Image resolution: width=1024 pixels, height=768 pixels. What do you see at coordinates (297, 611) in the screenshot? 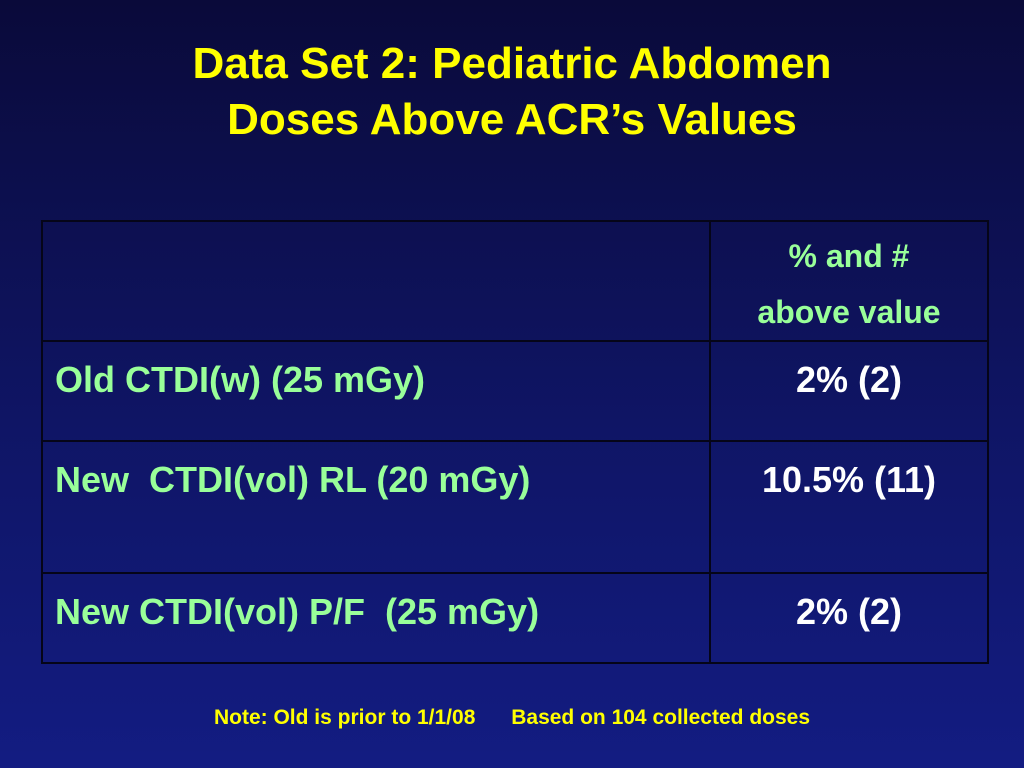
I see `row-label: New CTDI(vol) P/F (25 mGy)` at bounding box center [297, 611].